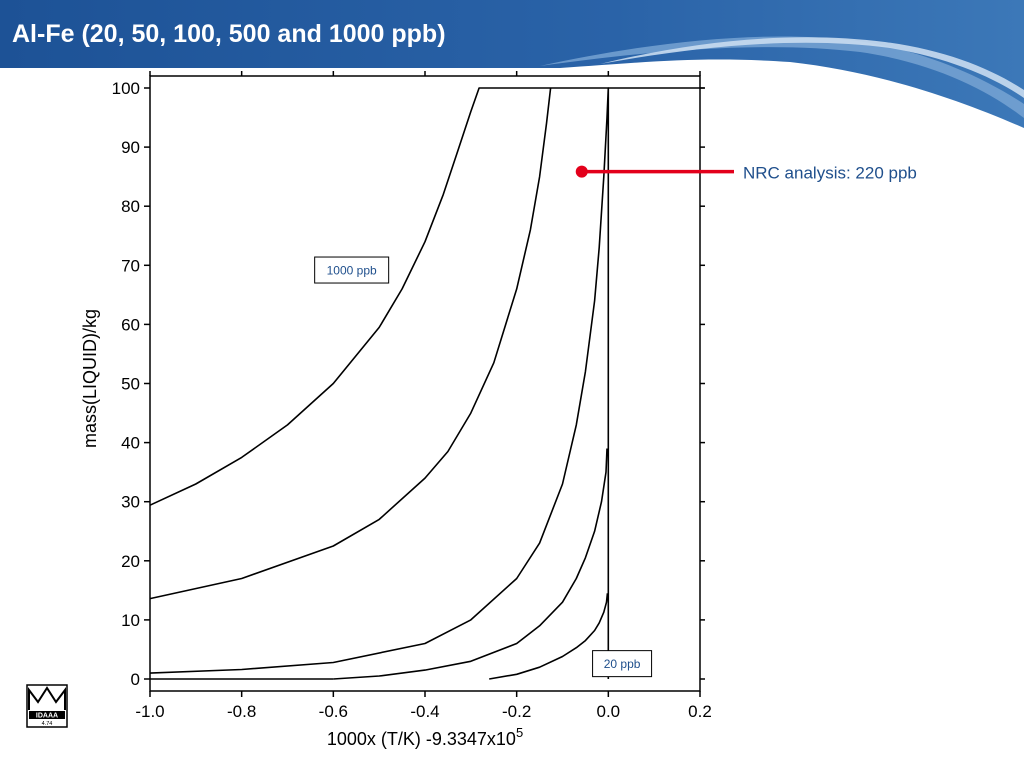 The width and height of the screenshot is (1024, 768). Describe the element at coordinates (130, 443) in the screenshot. I see `y-tick-label: 40` at that location.